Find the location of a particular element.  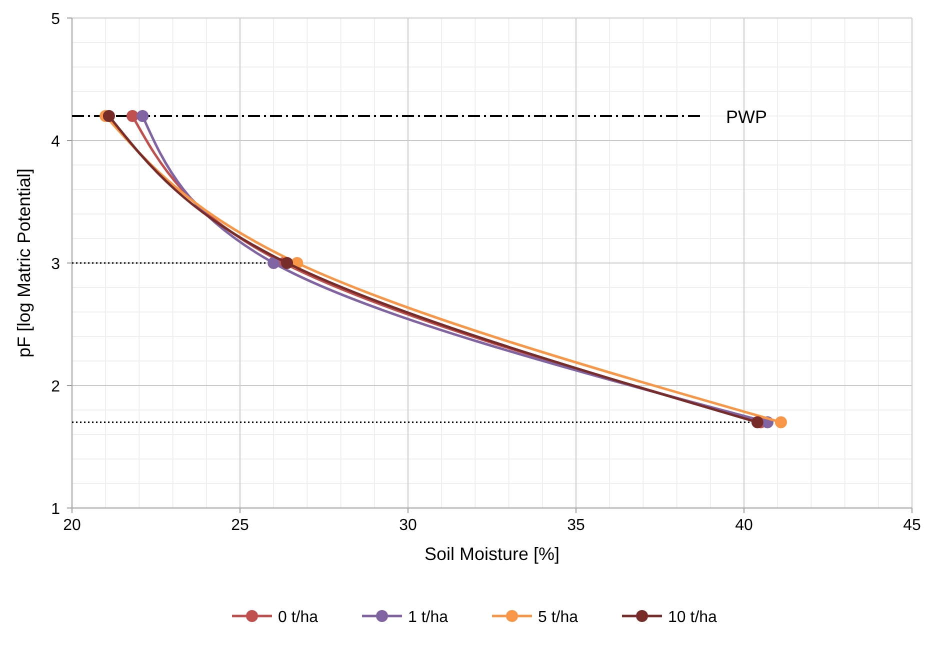

x-tick-label: 25 is located at coordinates (240, 525).